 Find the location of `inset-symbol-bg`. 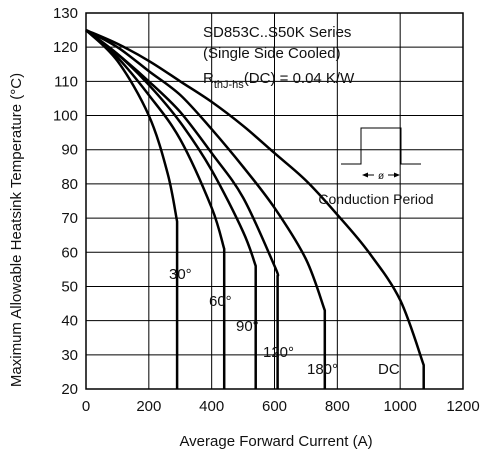

inset-symbol-bg is located at coordinates (381, 175).